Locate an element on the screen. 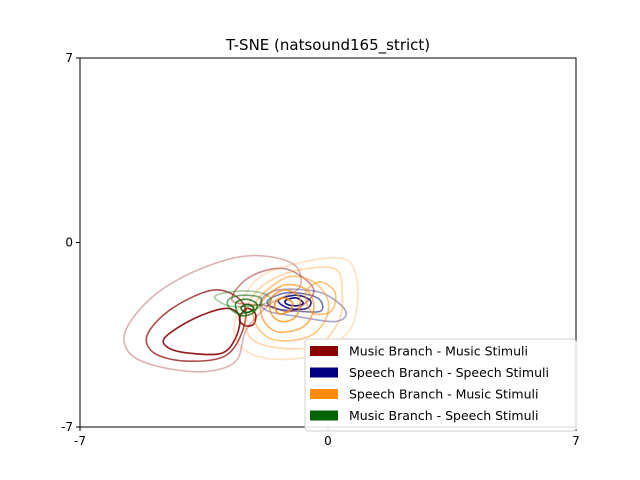 The width and height of the screenshot is (640, 480). legend-label-3: Speech Branch - Music Stimuli is located at coordinates (443, 394).